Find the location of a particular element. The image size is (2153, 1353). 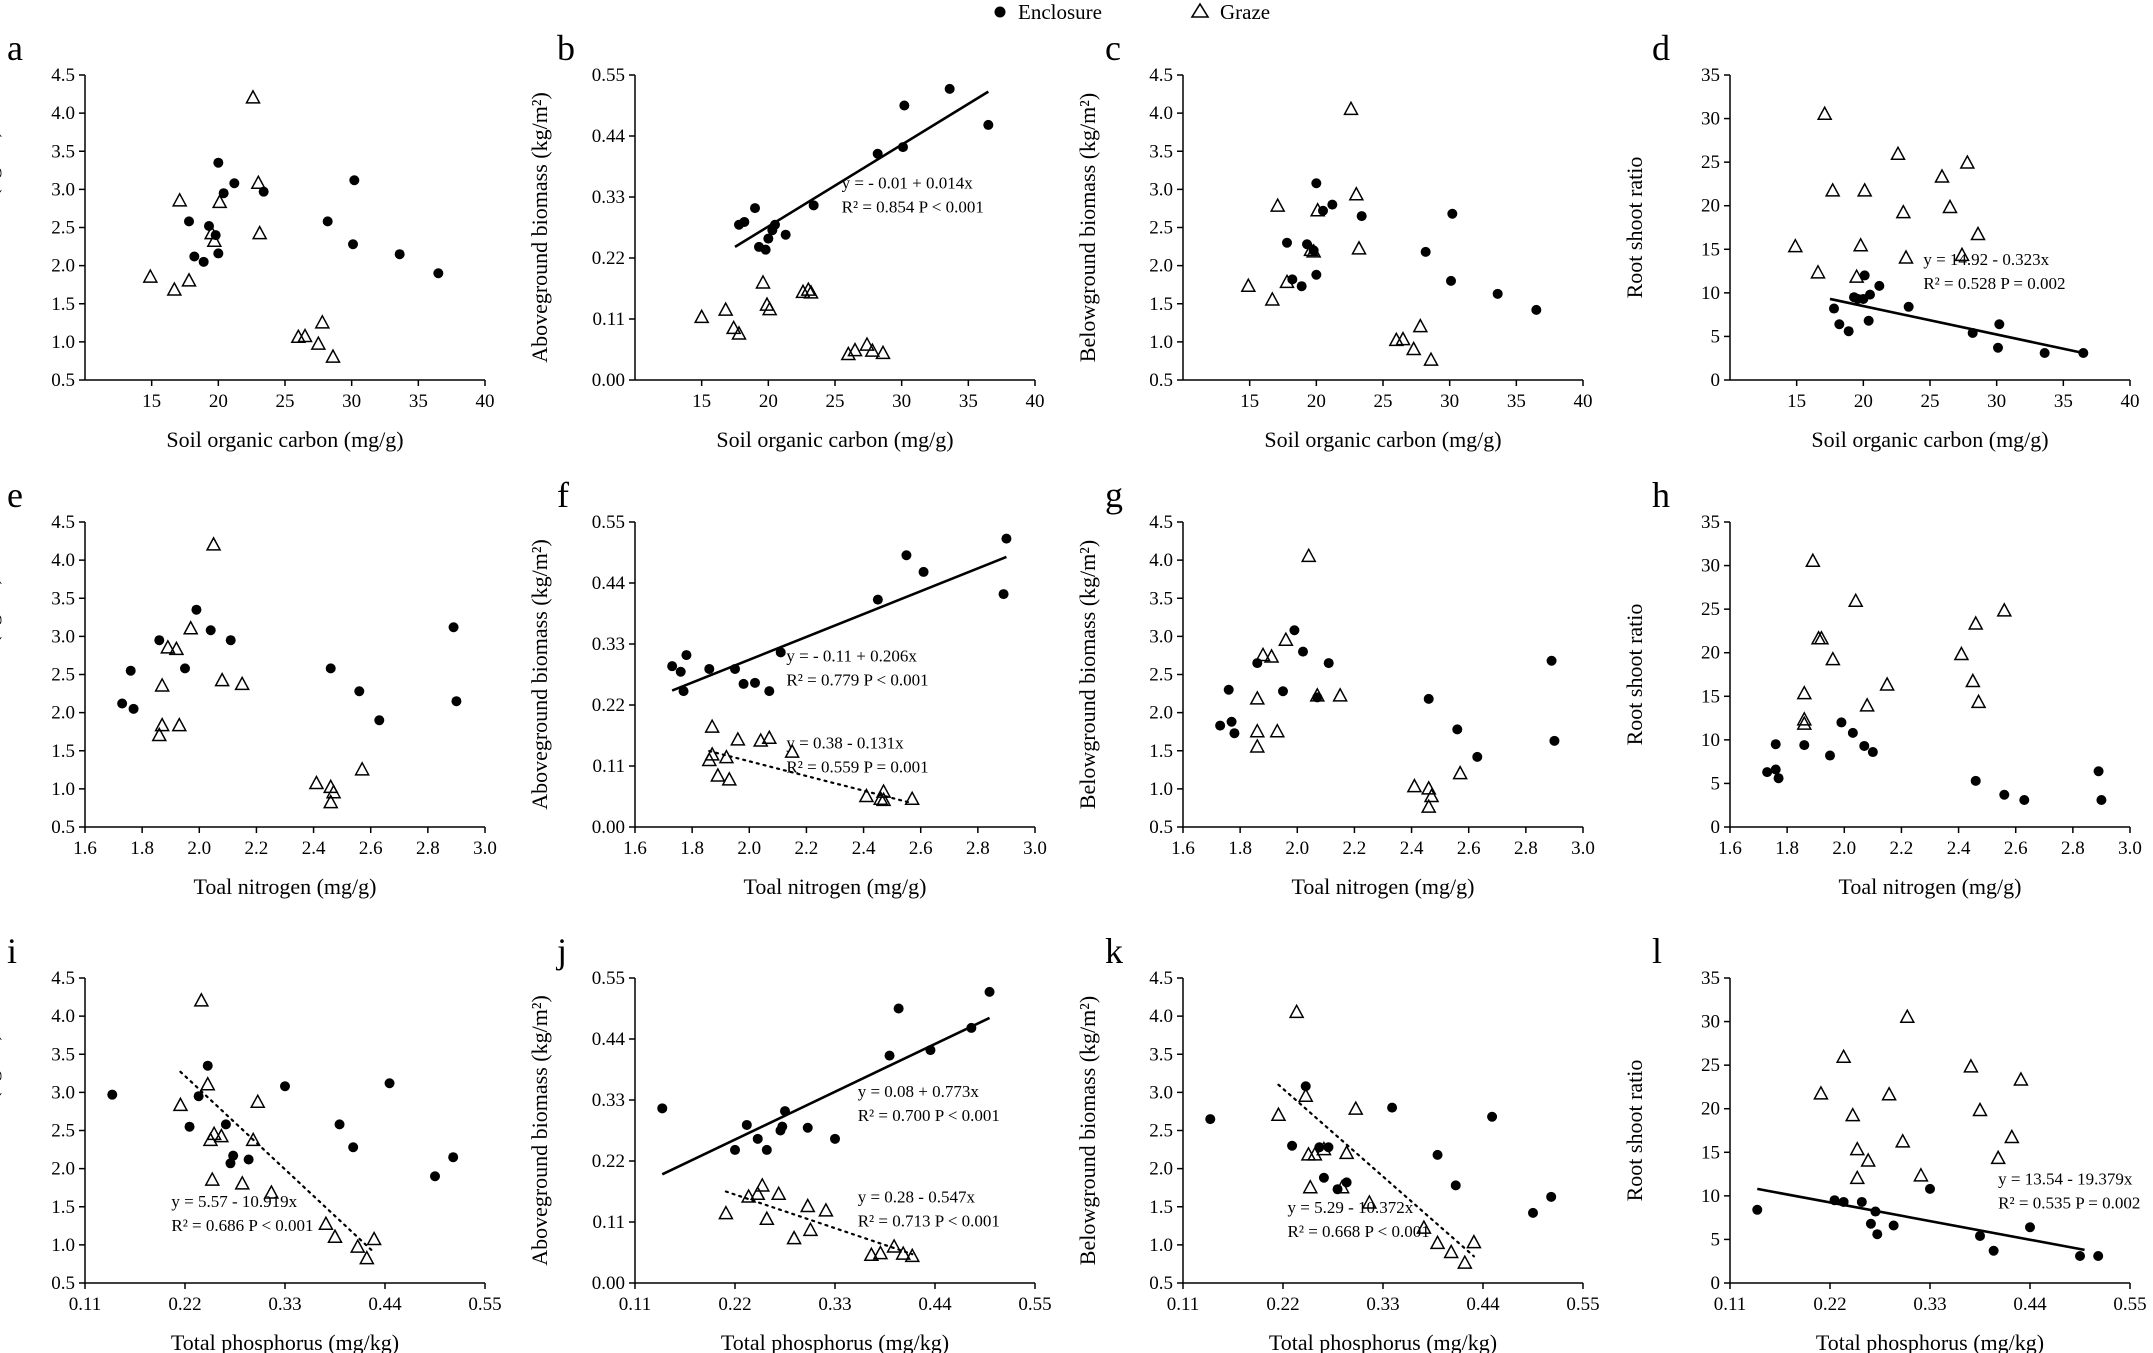

y-tick-label: 0.11 is located at coordinates (608, 319).